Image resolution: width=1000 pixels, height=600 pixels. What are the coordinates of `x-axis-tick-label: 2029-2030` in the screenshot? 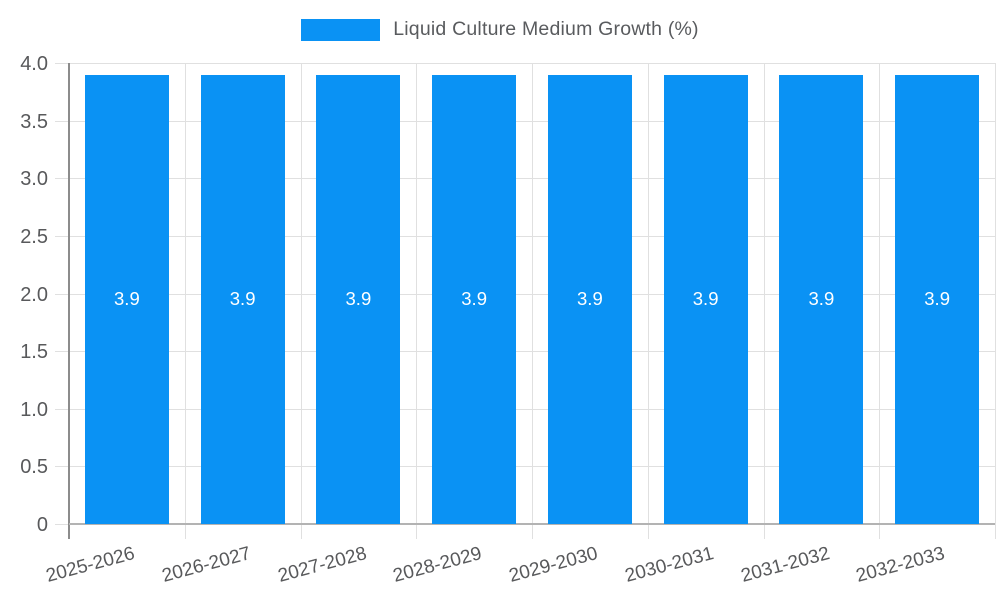 It's located at (553, 565).